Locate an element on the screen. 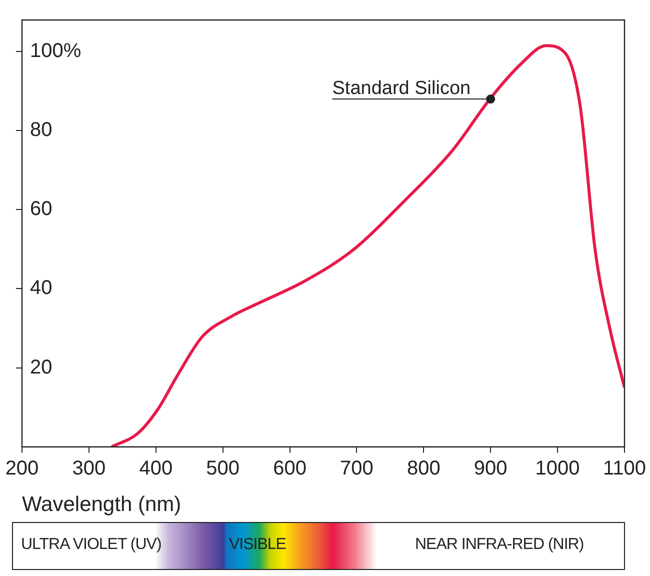 The image size is (650, 576). y-tick-label: 80 is located at coordinates (41, 130).